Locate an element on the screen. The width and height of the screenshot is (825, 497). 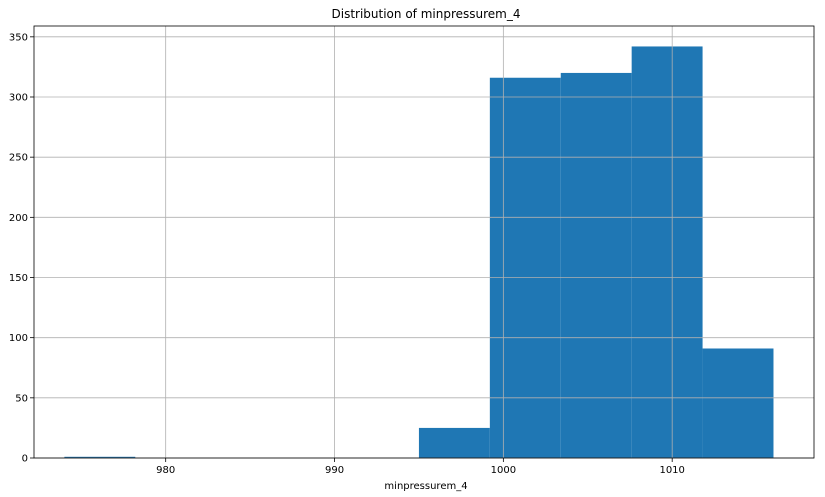
y-axis-ticks: 0 50 100 150 200 250 300 350 is located at coordinates (21, 248).